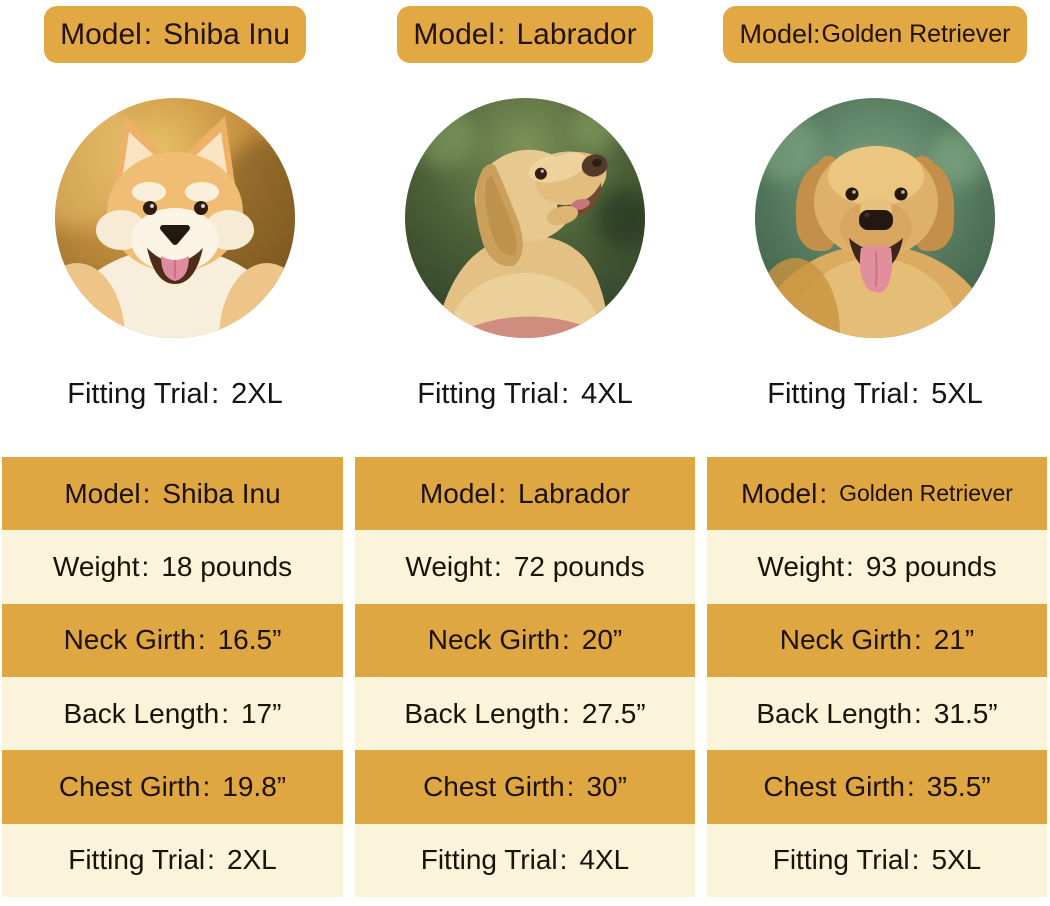 The image size is (1050, 906). I want to click on table-row-back-length: Back Length:31.5”, so click(877, 714).